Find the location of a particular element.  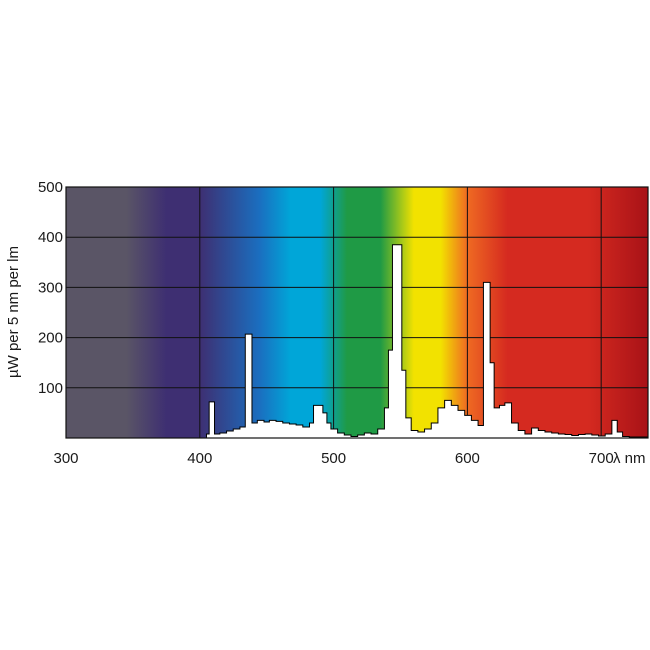

y-tick-label: 200 is located at coordinates (50, 338).